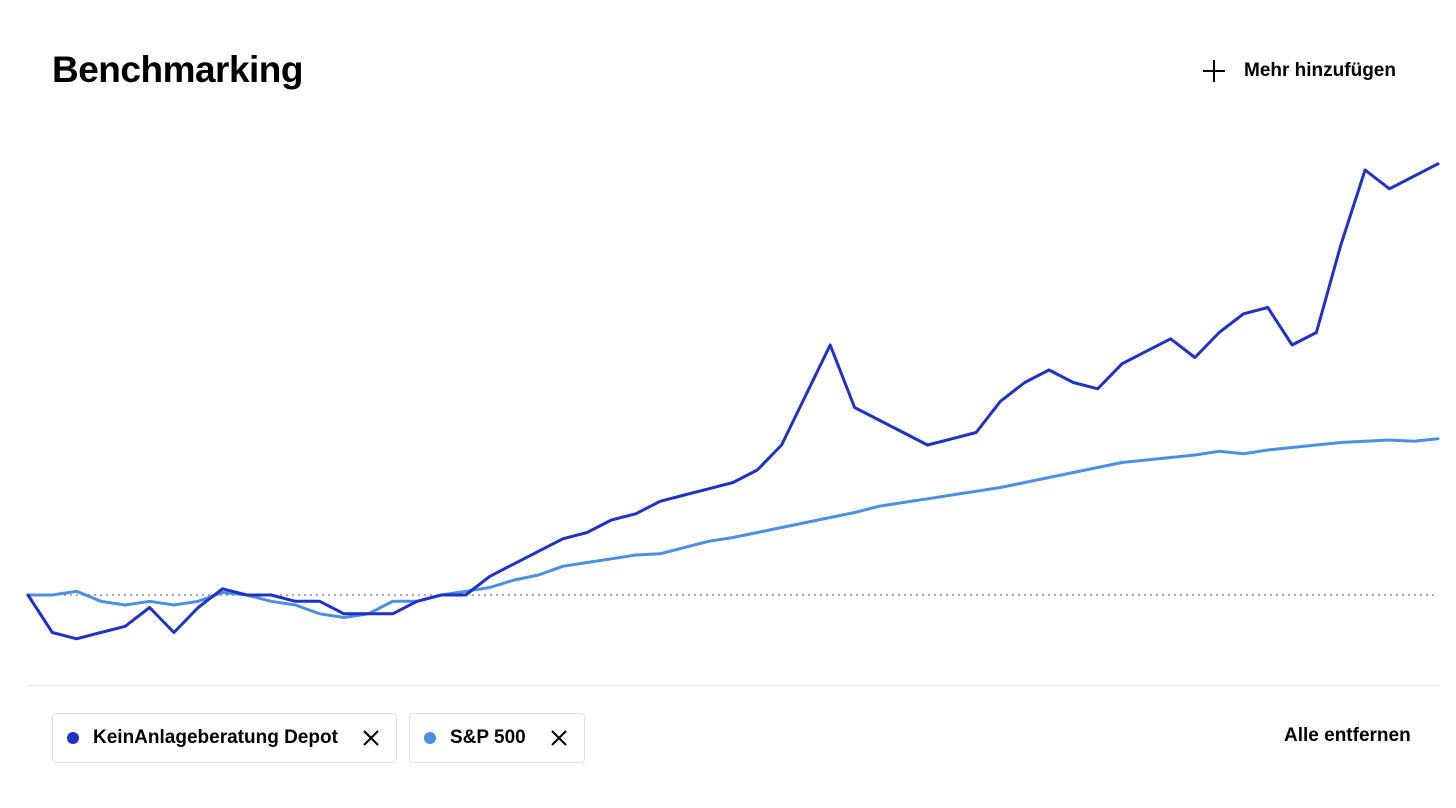 This screenshot has height=808, width=1456. What do you see at coordinates (1320, 70) in the screenshot?
I see `add-more-label: Mehr hinzufügen` at bounding box center [1320, 70].